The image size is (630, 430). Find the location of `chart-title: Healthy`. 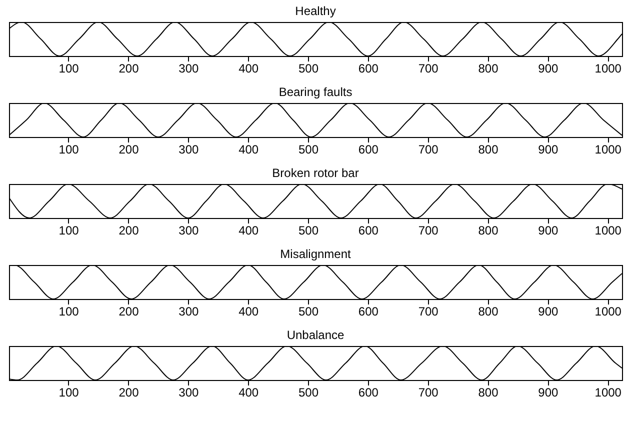

chart-title: Healthy is located at coordinates (315, 11).